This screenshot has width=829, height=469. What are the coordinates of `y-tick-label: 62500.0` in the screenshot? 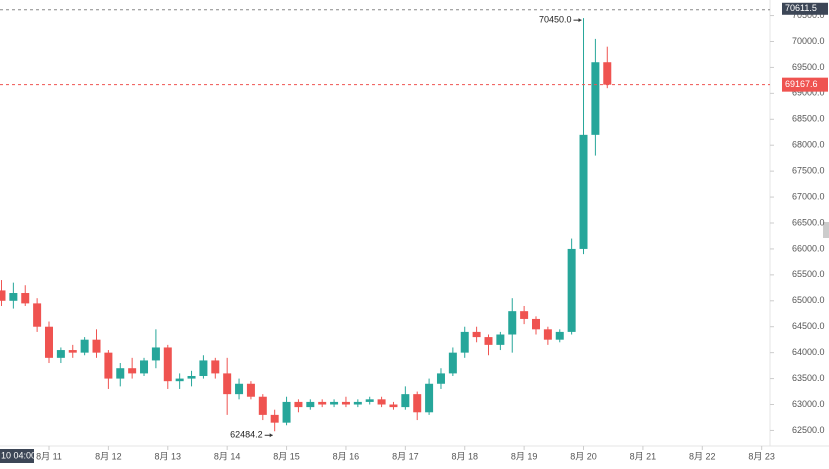 It's located at (808, 430).